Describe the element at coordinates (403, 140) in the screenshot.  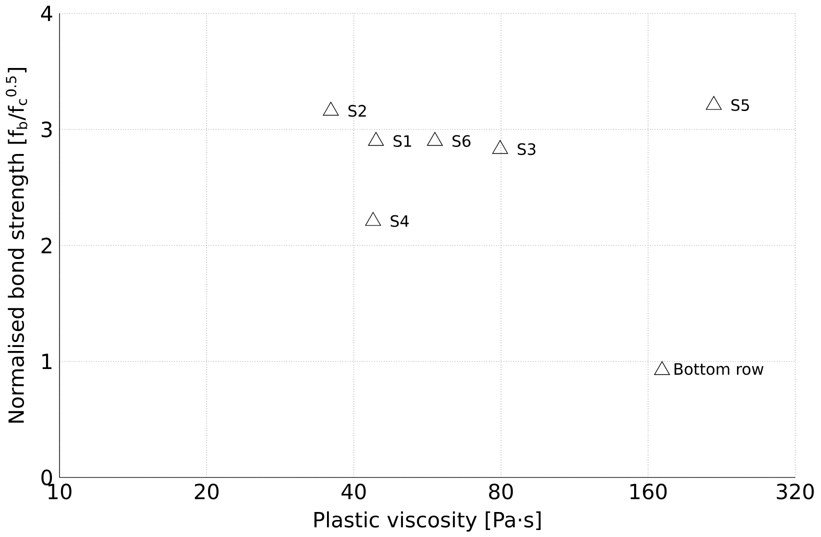
I see `annotation: S1` at that location.